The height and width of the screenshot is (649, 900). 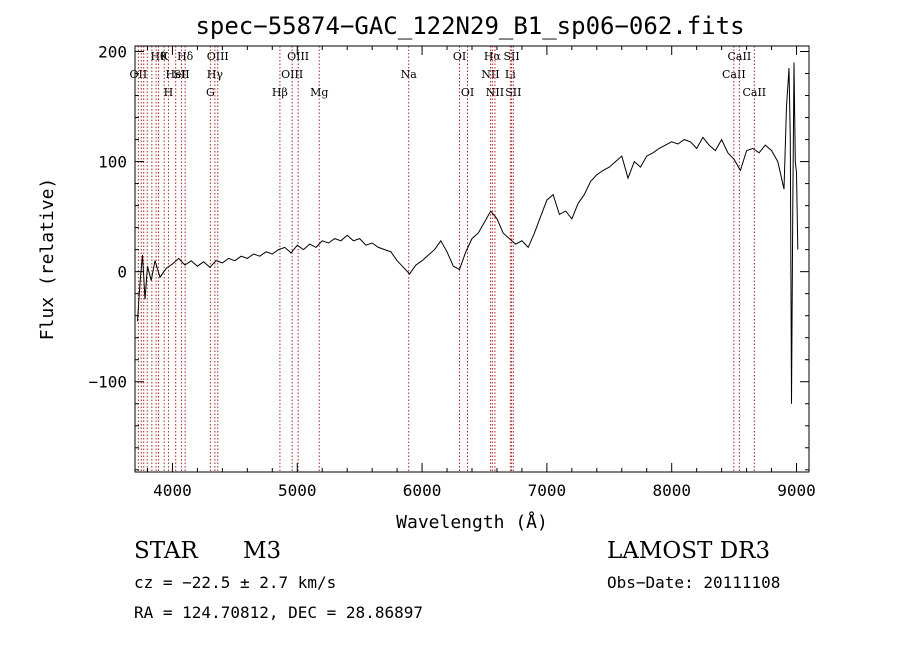 What do you see at coordinates (185, 56) in the screenshot?
I see `spectral-line-label: Hδ` at bounding box center [185, 56].